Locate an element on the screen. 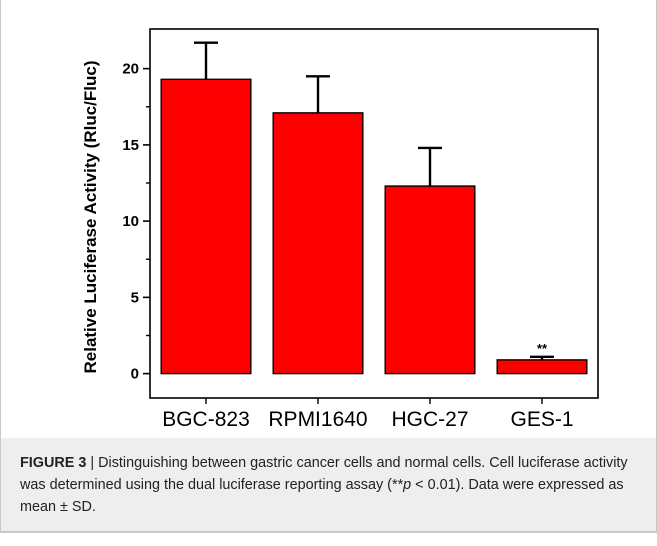 The width and height of the screenshot is (657, 546). significance-annotation: ** is located at coordinates (542, 348).